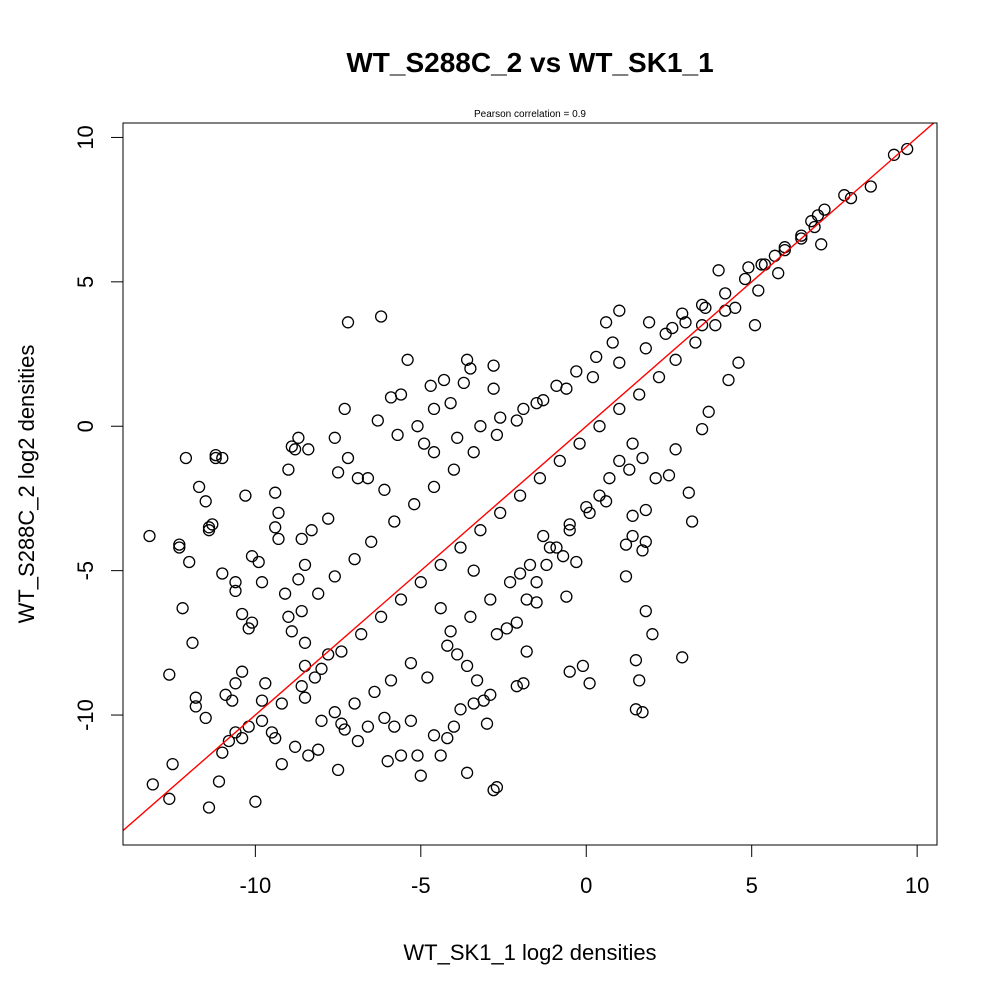 This screenshot has height=1000, width=1000. Describe the element at coordinates (85, 426) in the screenshot. I see `y-tick-label: 0` at that location.